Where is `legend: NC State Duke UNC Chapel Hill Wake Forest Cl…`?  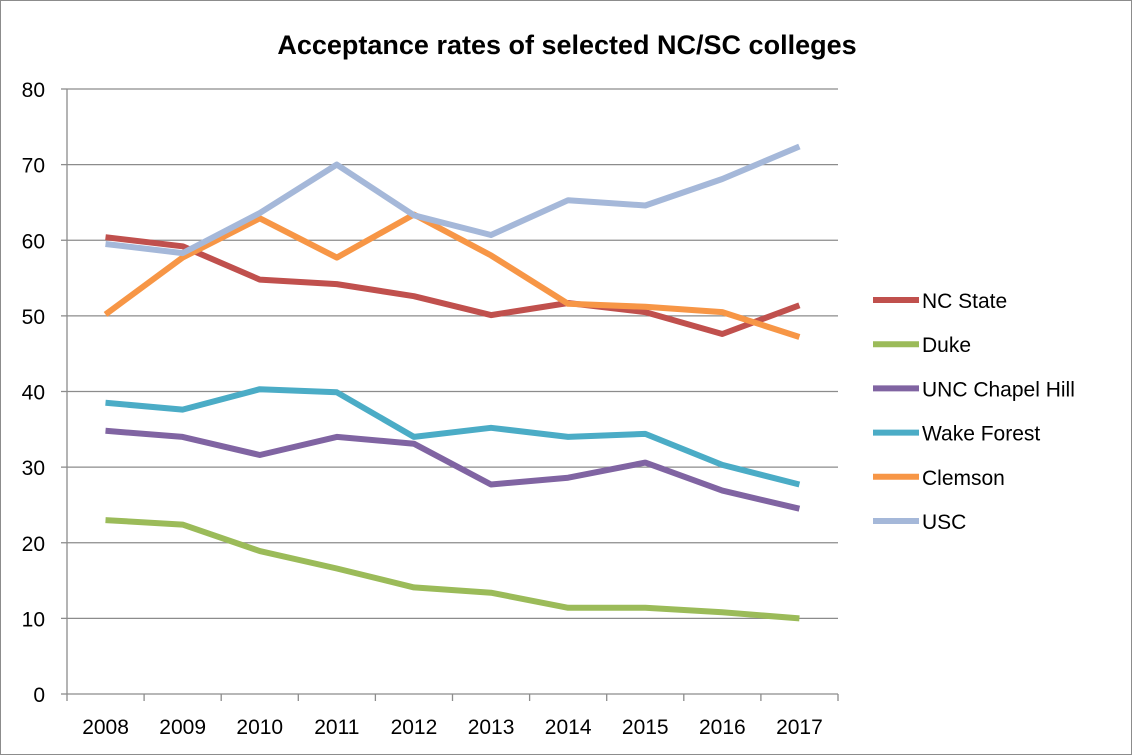 legend: NC State Duke UNC Chapel Hill Wake Forest Cl… is located at coordinates (974, 412).